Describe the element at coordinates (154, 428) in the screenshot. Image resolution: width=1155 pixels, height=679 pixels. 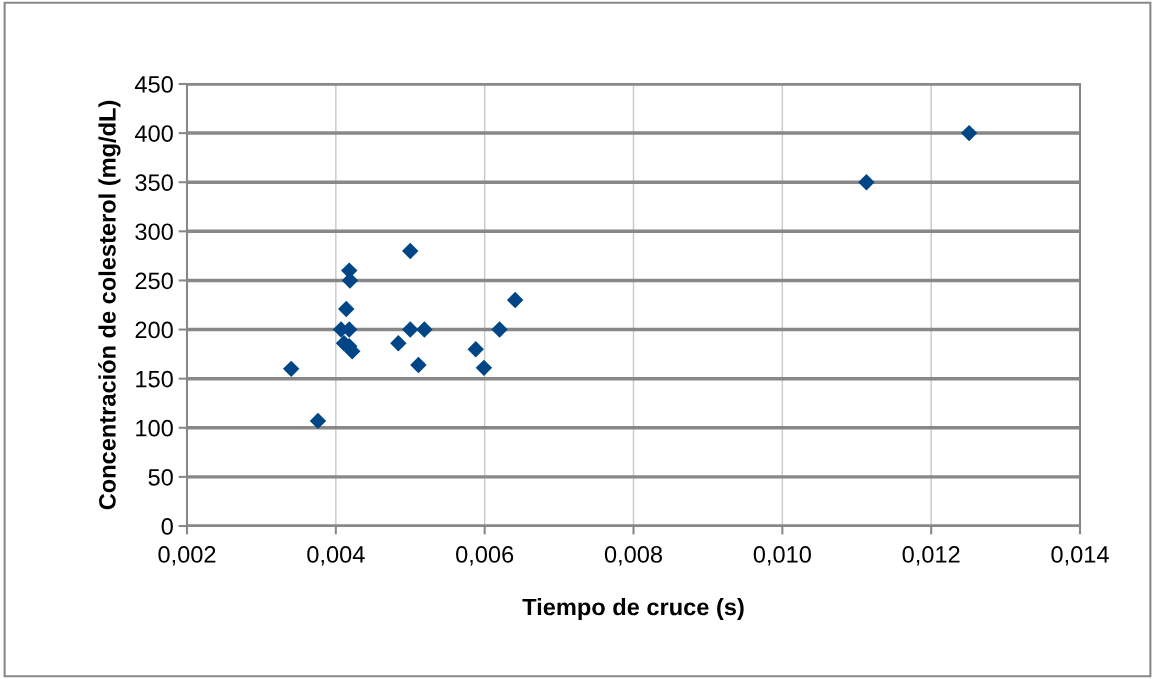
I see `y-tick-label: 100` at that location.